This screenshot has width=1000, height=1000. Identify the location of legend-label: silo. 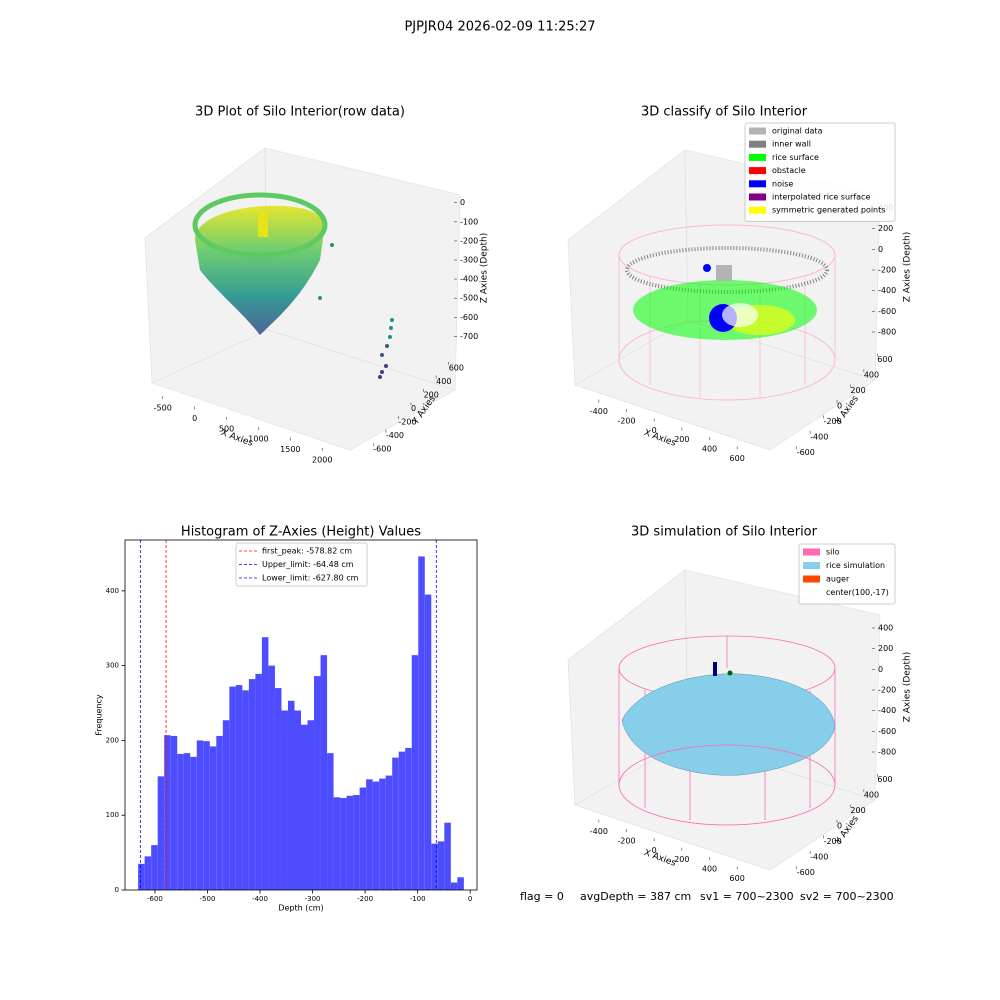
(833, 552).